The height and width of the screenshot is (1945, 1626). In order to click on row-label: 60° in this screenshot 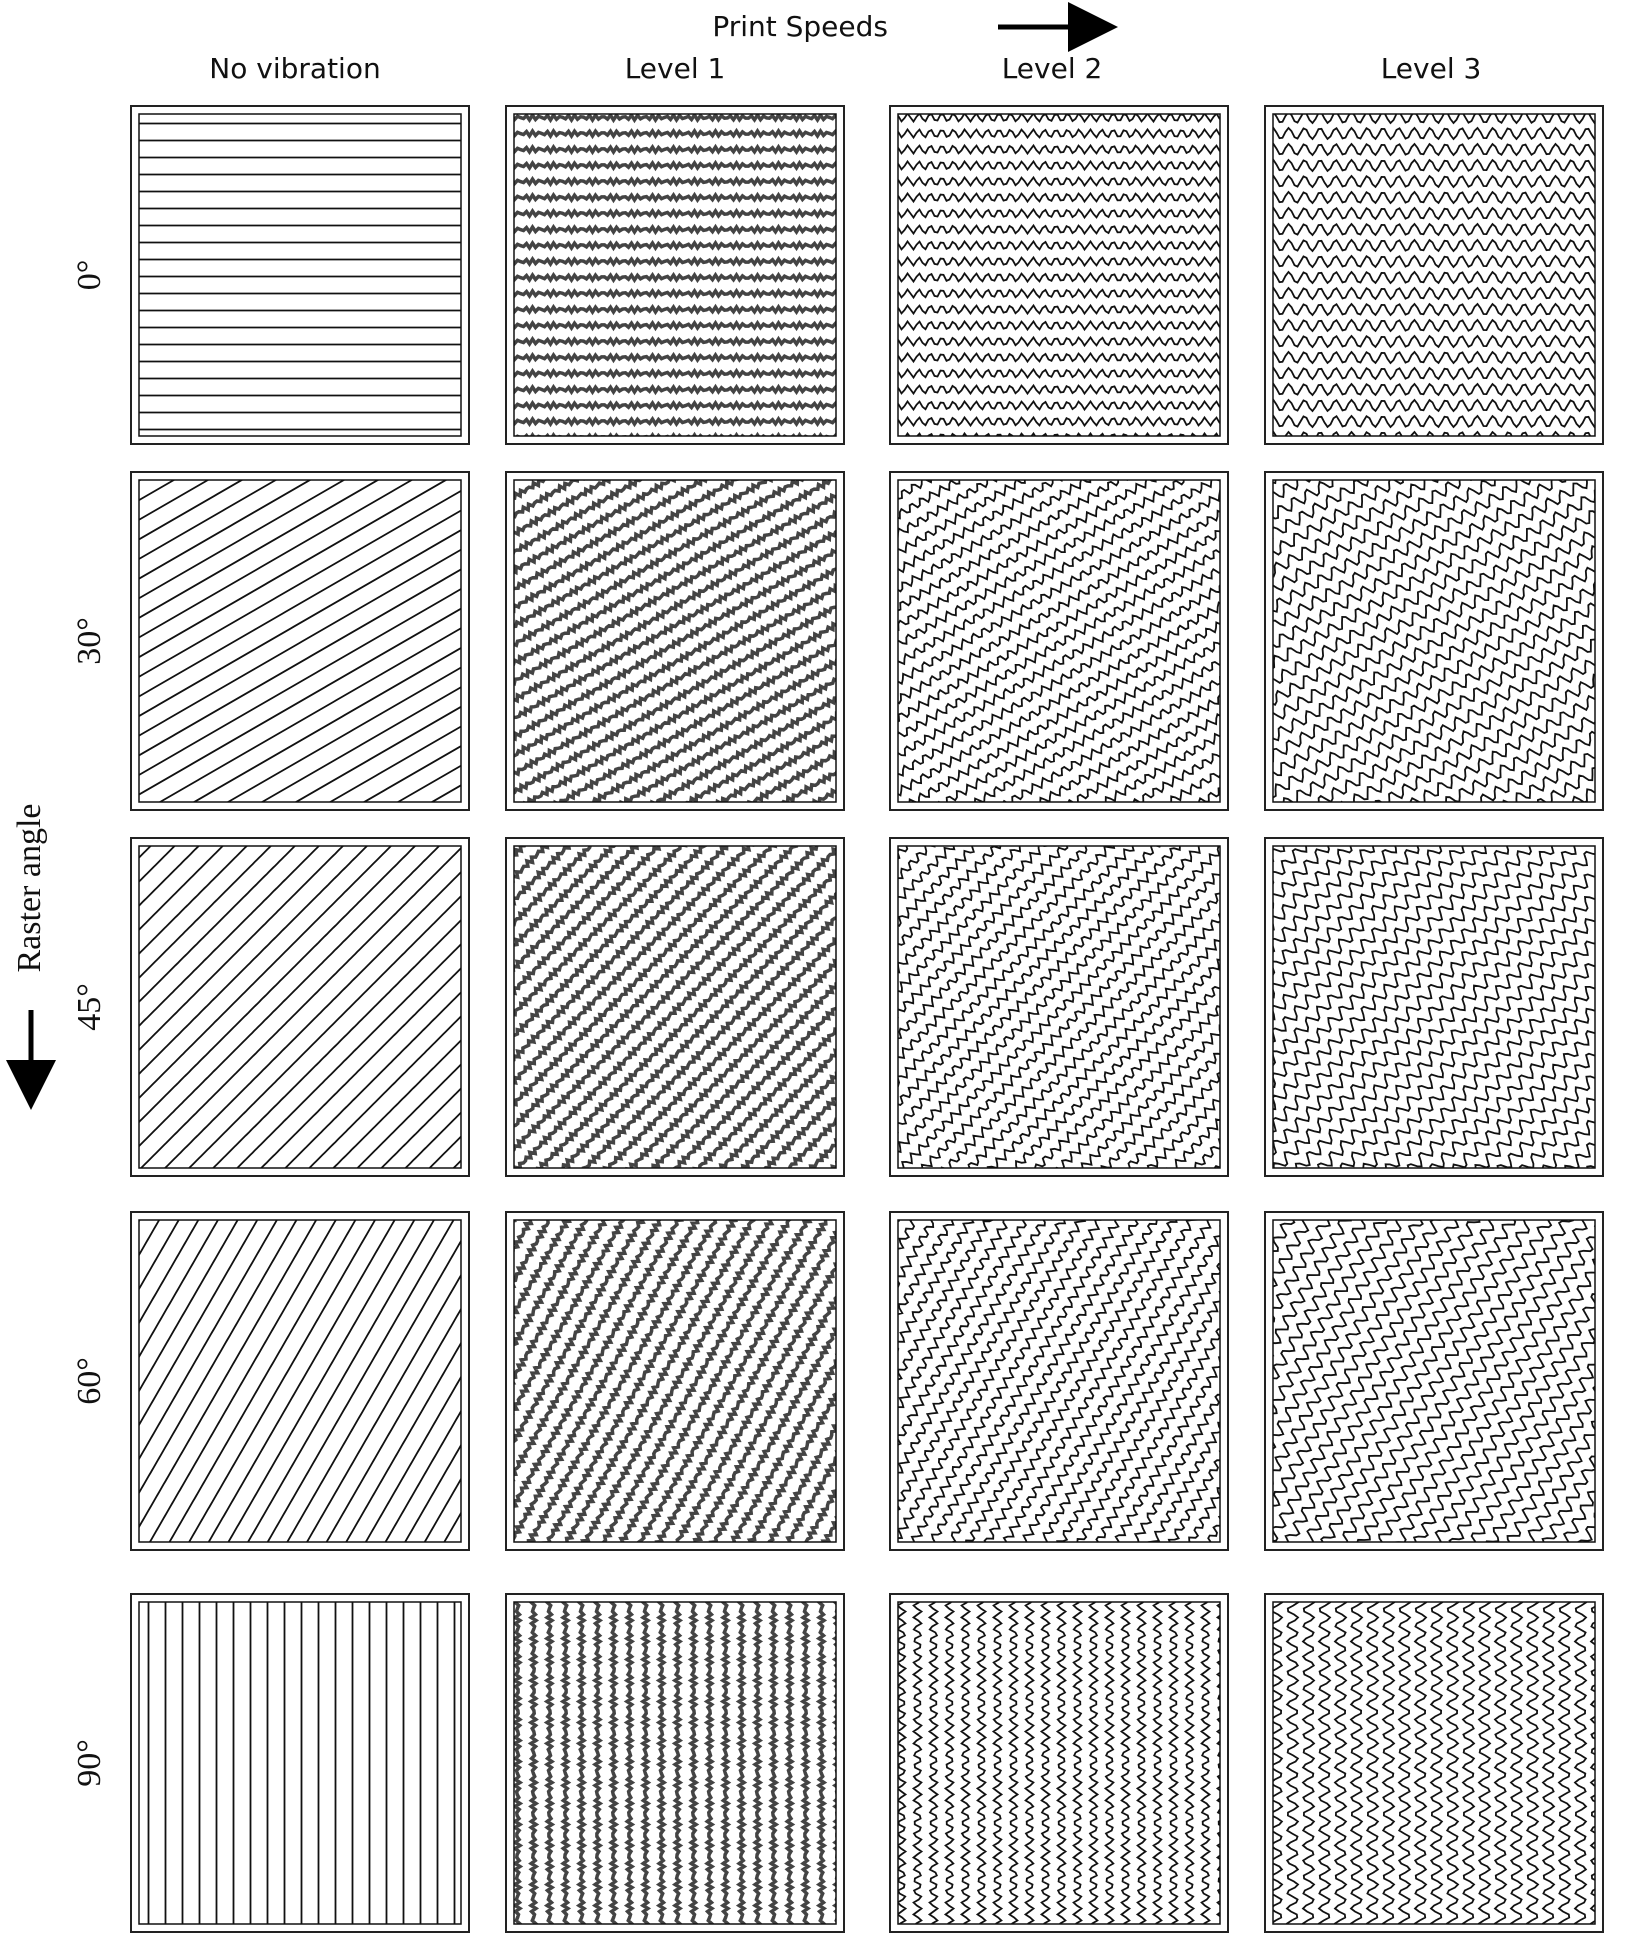, I will do `click(89, 1381)`.